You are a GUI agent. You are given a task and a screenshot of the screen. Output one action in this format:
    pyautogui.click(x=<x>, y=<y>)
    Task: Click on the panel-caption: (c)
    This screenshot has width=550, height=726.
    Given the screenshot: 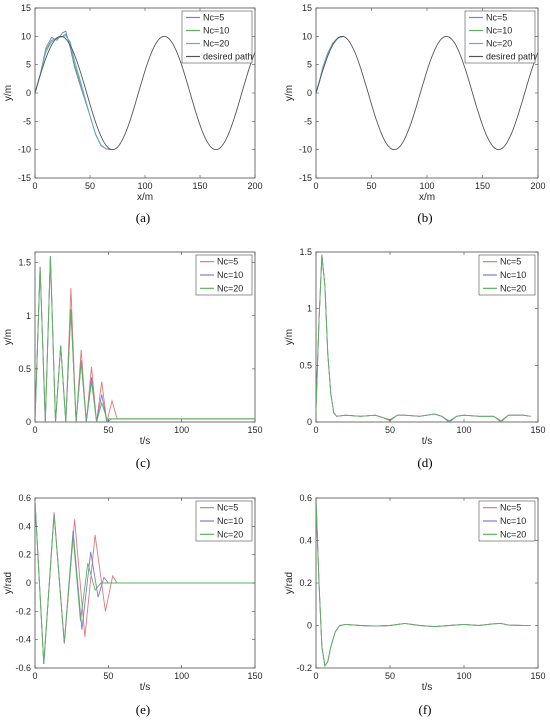 What is the action you would take?
    pyautogui.click(x=143, y=462)
    